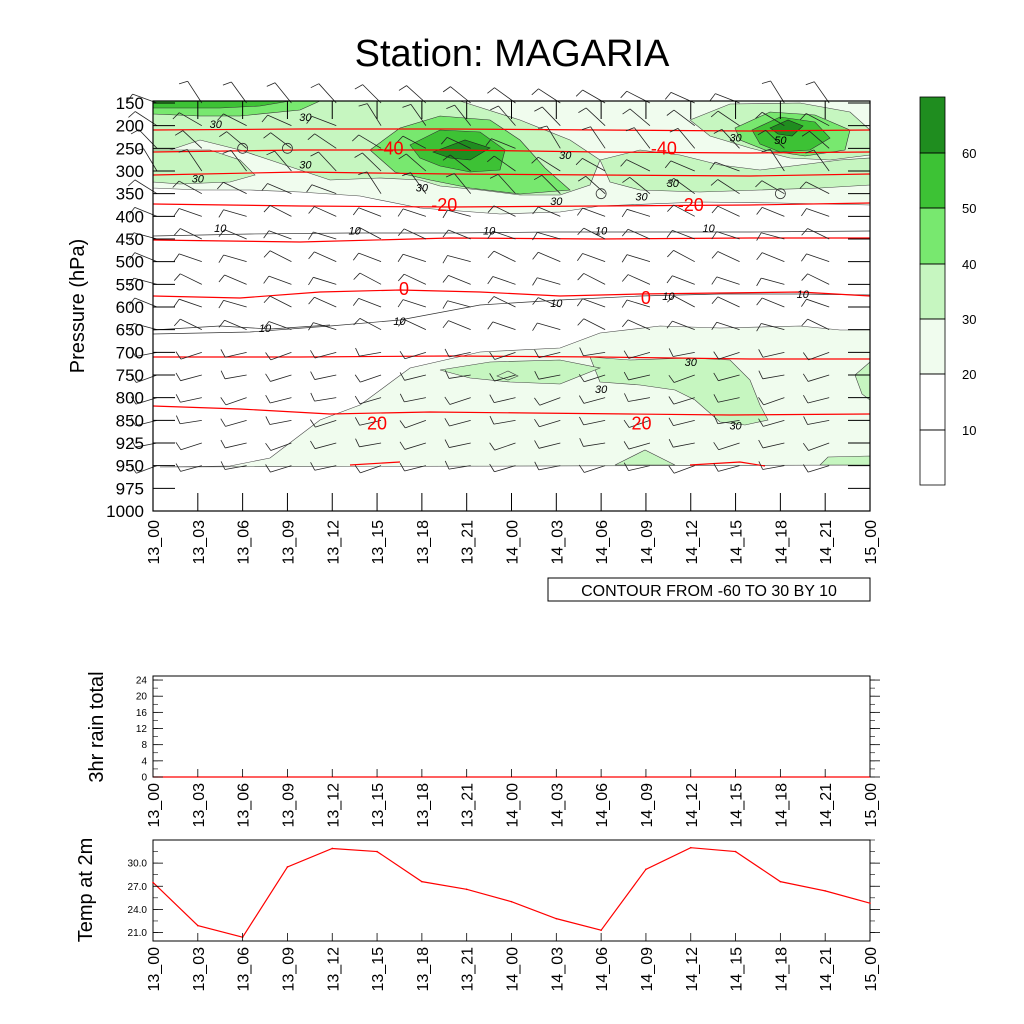 This screenshot has height=1024, width=1024. Describe the element at coordinates (199, 969) in the screenshot. I see `time-tick-label: 13_03` at that location.